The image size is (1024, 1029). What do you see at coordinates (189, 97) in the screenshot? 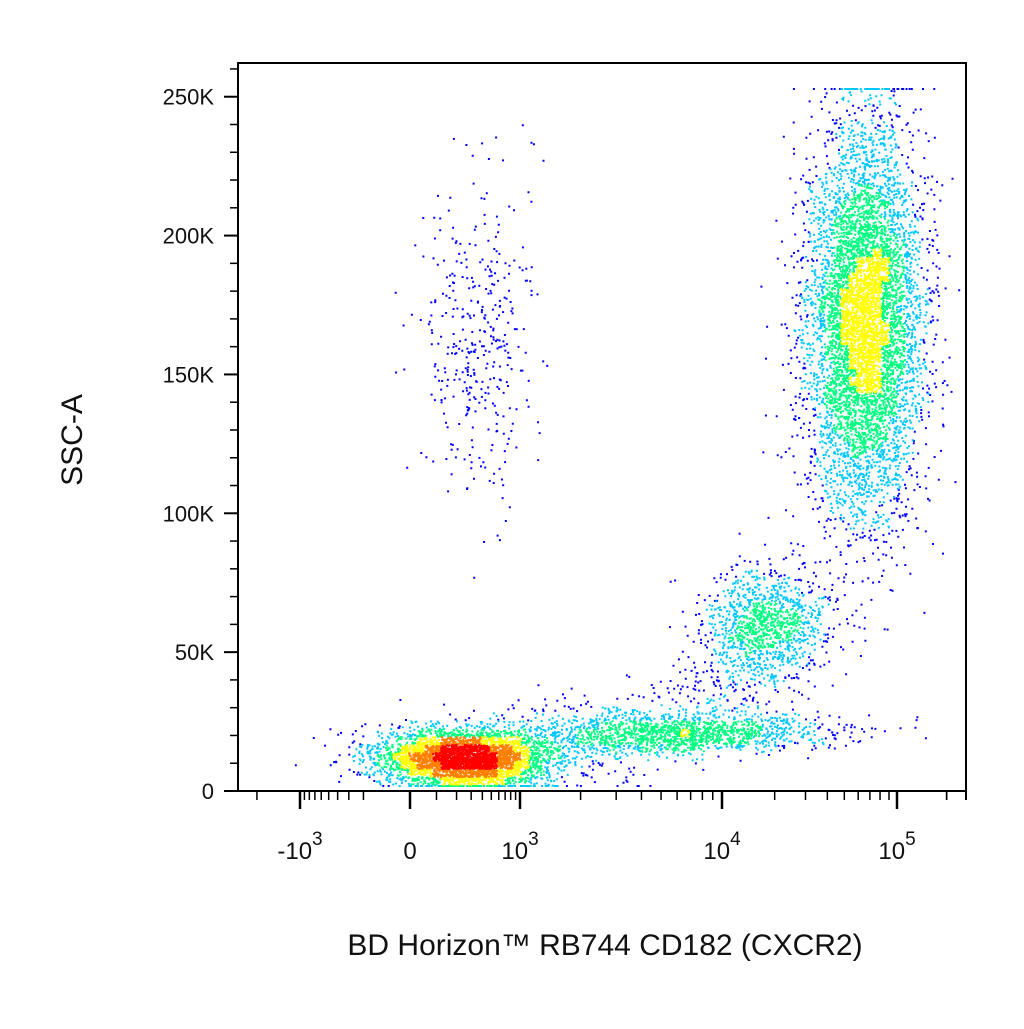
I see `y-tick-label: 250K` at bounding box center [189, 97].